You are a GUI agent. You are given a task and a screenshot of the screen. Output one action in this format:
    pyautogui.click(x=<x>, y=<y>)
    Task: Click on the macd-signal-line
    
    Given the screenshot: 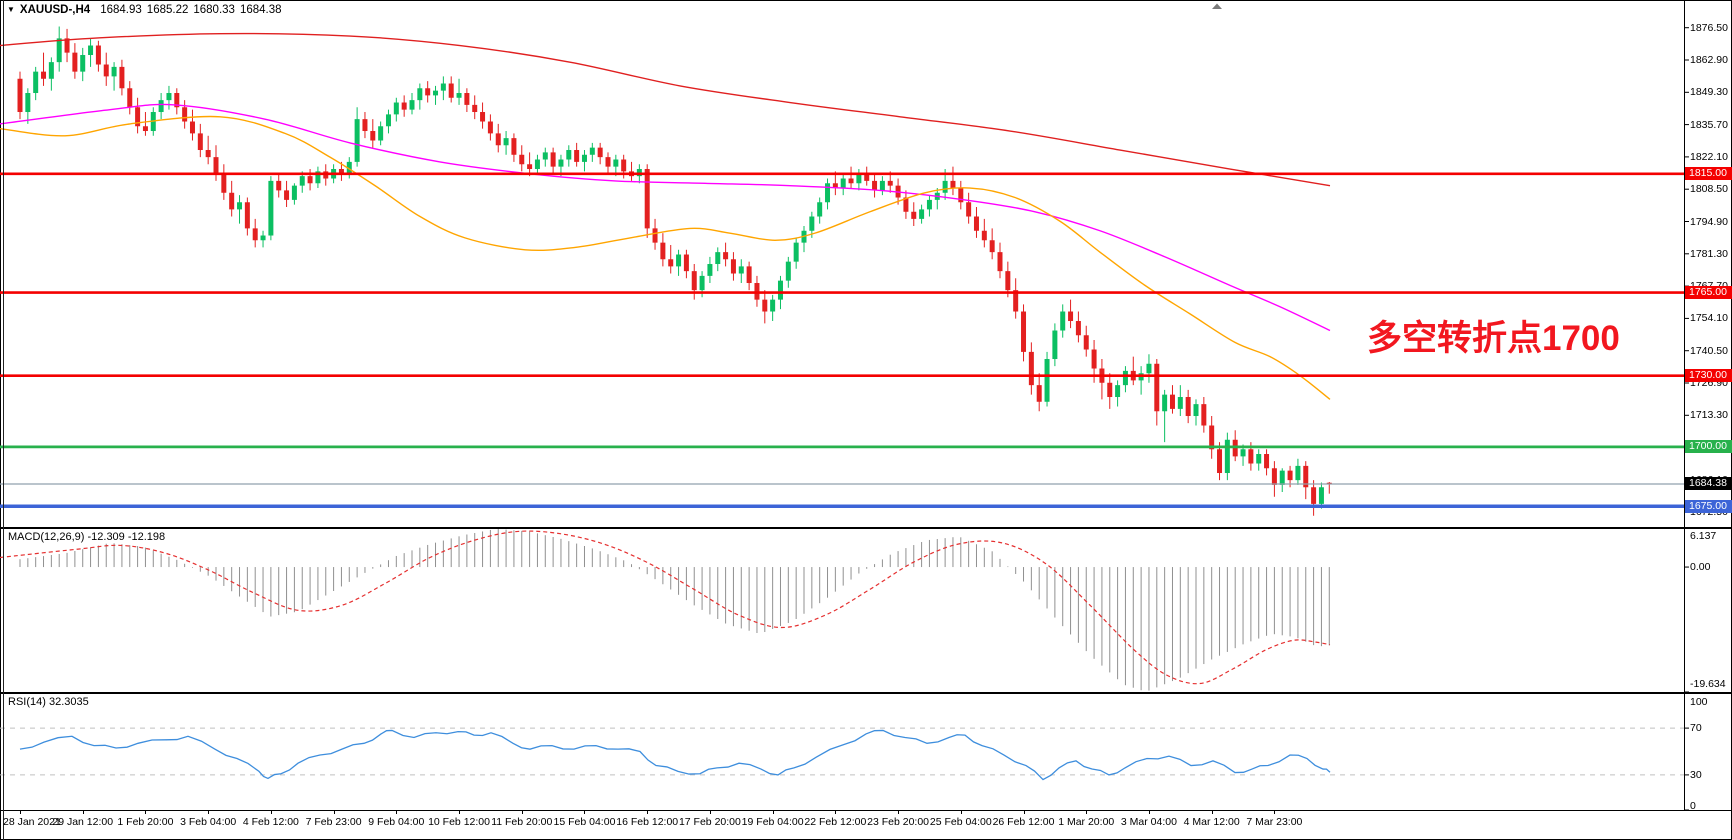 What is the action you would take?
    pyautogui.click(x=665, y=607)
    